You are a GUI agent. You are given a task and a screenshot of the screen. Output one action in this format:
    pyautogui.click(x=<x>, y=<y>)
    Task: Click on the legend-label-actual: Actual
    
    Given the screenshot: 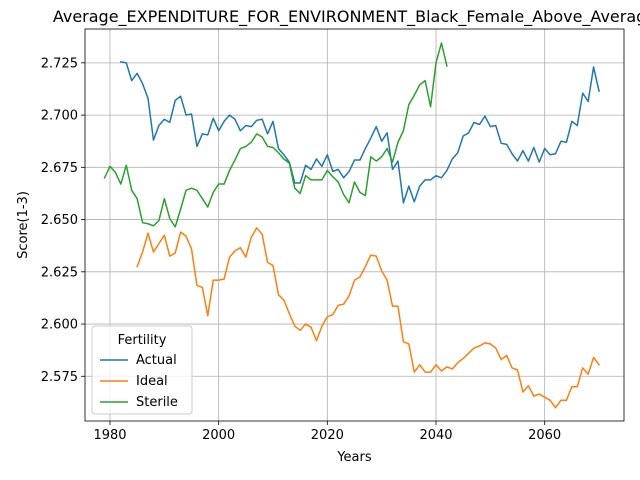 What is the action you would take?
    pyautogui.click(x=156, y=360)
    